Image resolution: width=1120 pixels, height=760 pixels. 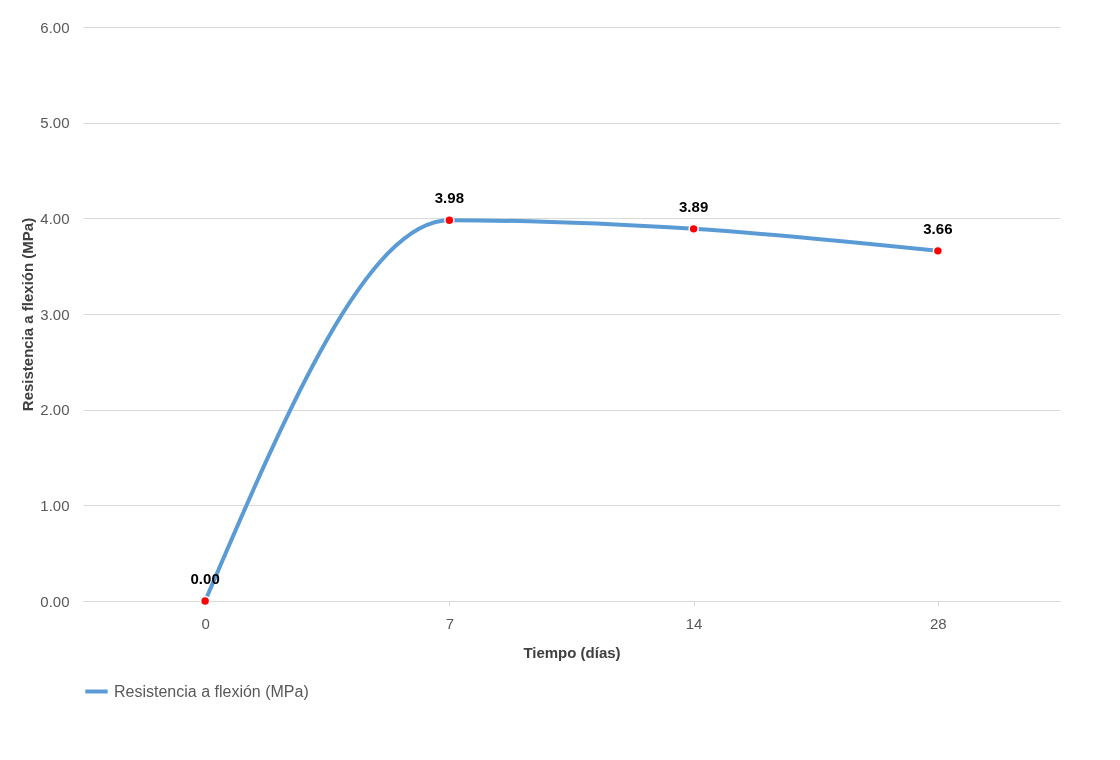 What do you see at coordinates (55, 314) in the screenshot?
I see `y-tick-label: 3.00` at bounding box center [55, 314].